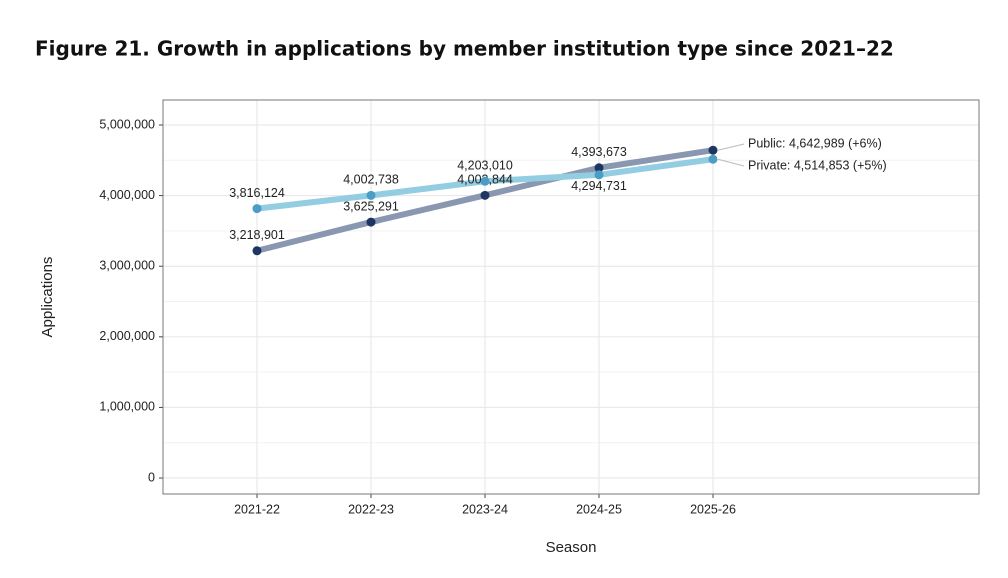 This screenshot has width=1008, height=578. I want to click on x-tick-label: 2024-25, so click(599, 509).